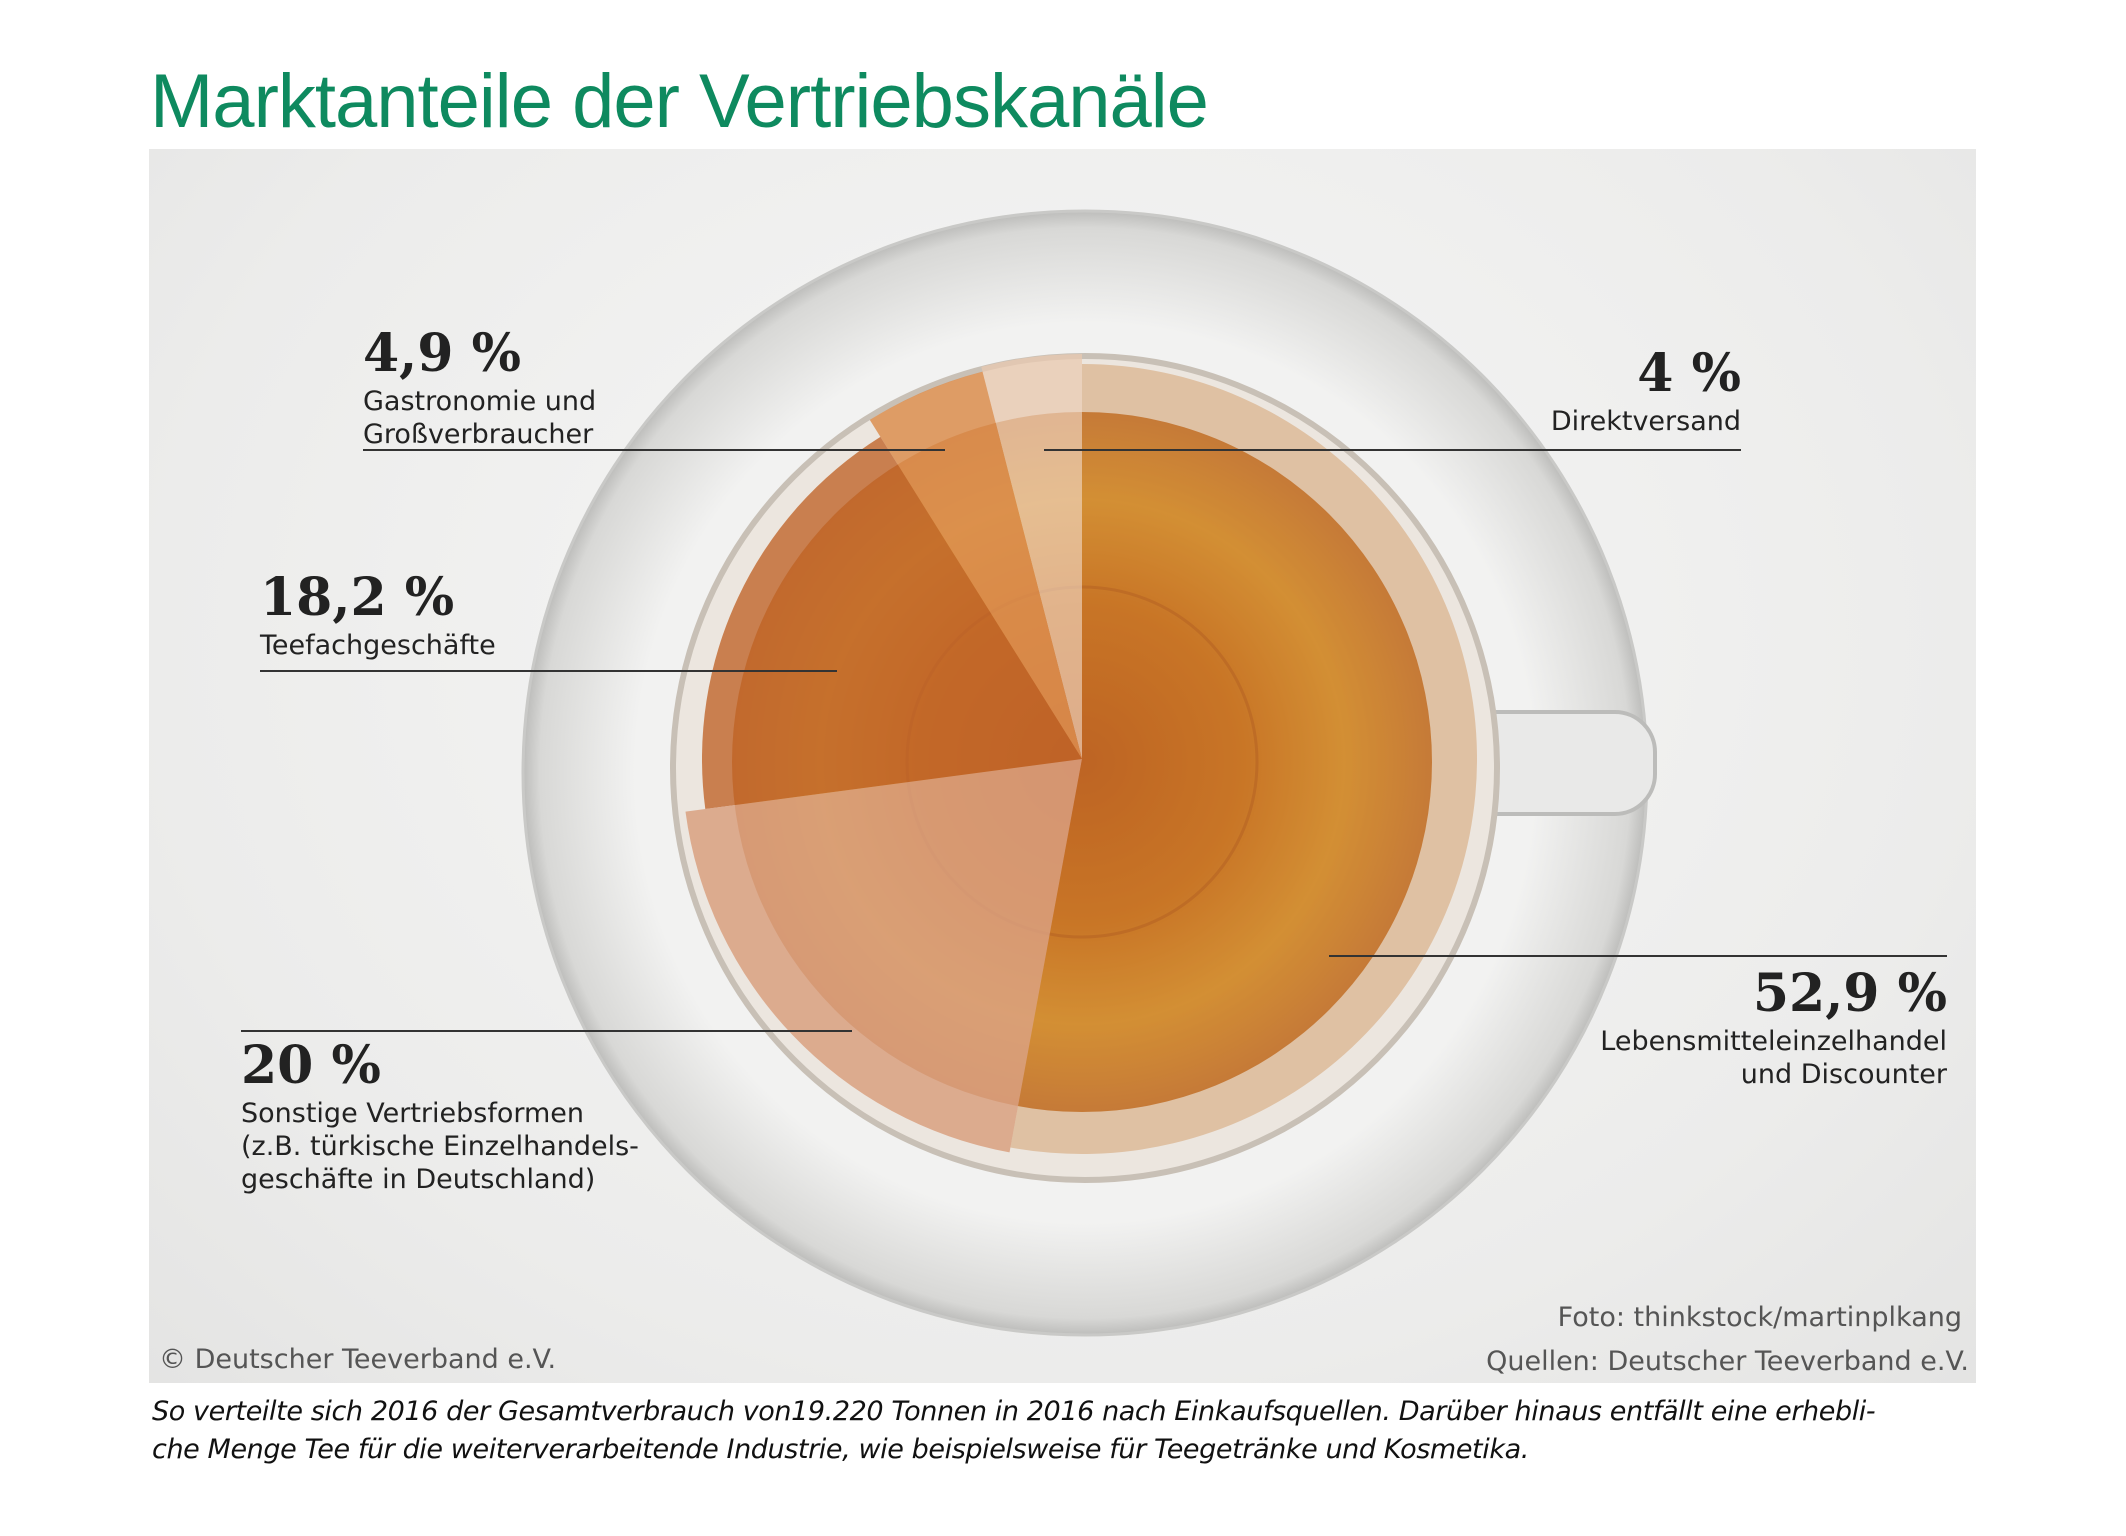  I want to click on category-label: geschäfte in Deutschland), so click(418, 1179).